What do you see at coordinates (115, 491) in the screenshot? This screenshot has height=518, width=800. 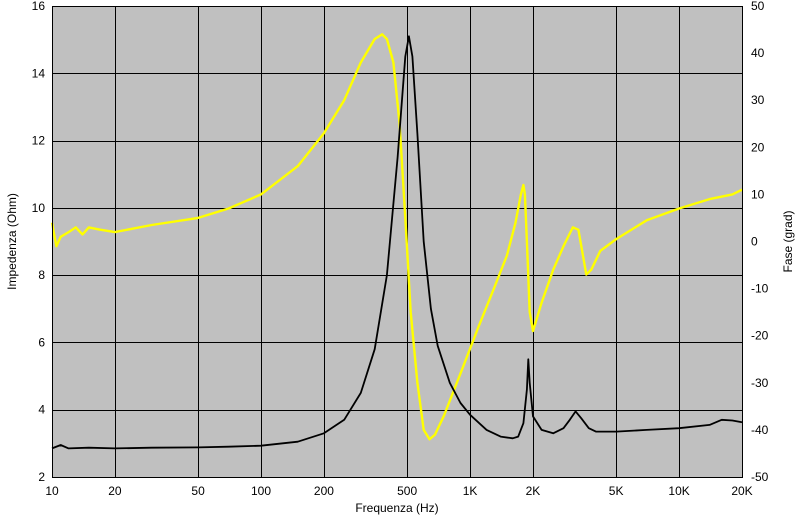 I see `x-tick-label: 20` at bounding box center [115, 491].